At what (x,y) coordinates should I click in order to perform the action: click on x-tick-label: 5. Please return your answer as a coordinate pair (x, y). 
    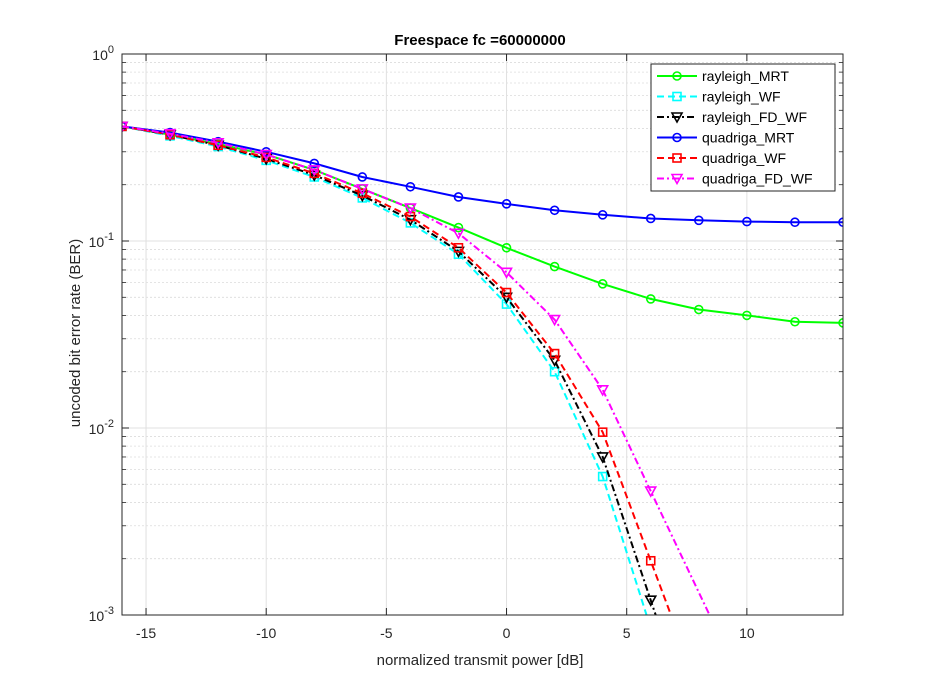
    Looking at the image, I should click on (627, 633).